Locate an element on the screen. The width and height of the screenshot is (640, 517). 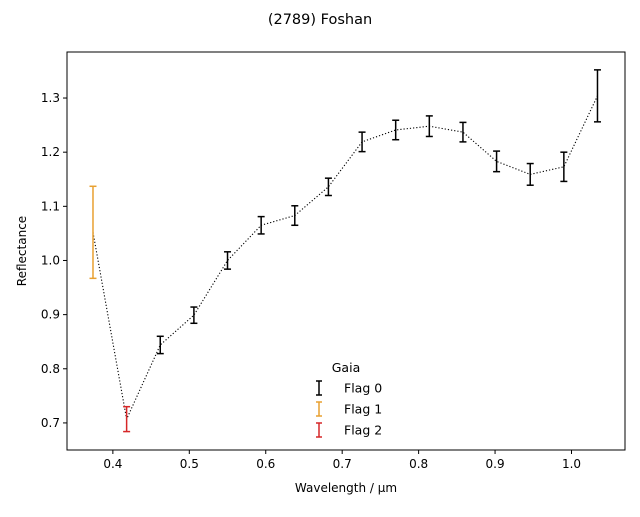
y-axis: 0.7 0.8 0.9 1.0 1.1 1.2 1.3 is located at coordinates (54, 260).